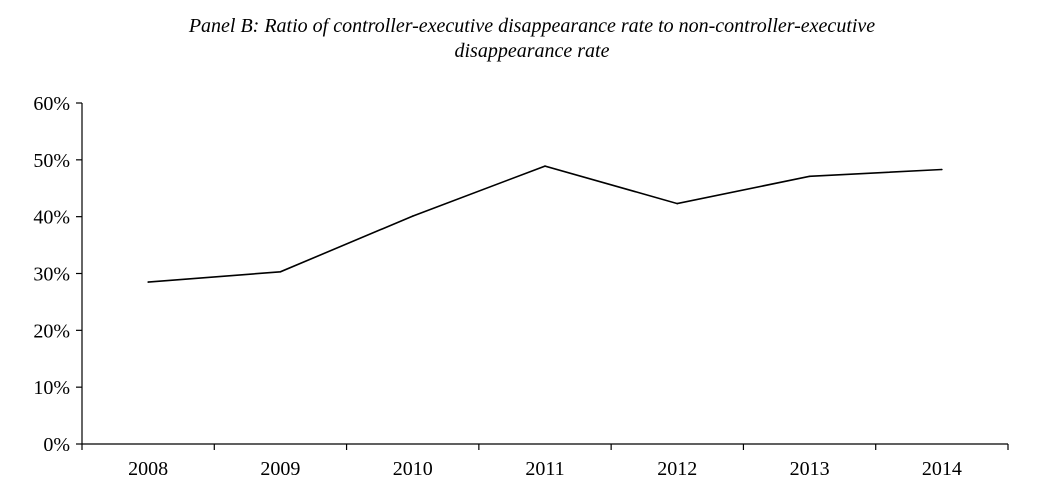 The image size is (1064, 490). What do you see at coordinates (544, 469) in the screenshot?
I see `x-tick-label: 2011` at bounding box center [544, 469].